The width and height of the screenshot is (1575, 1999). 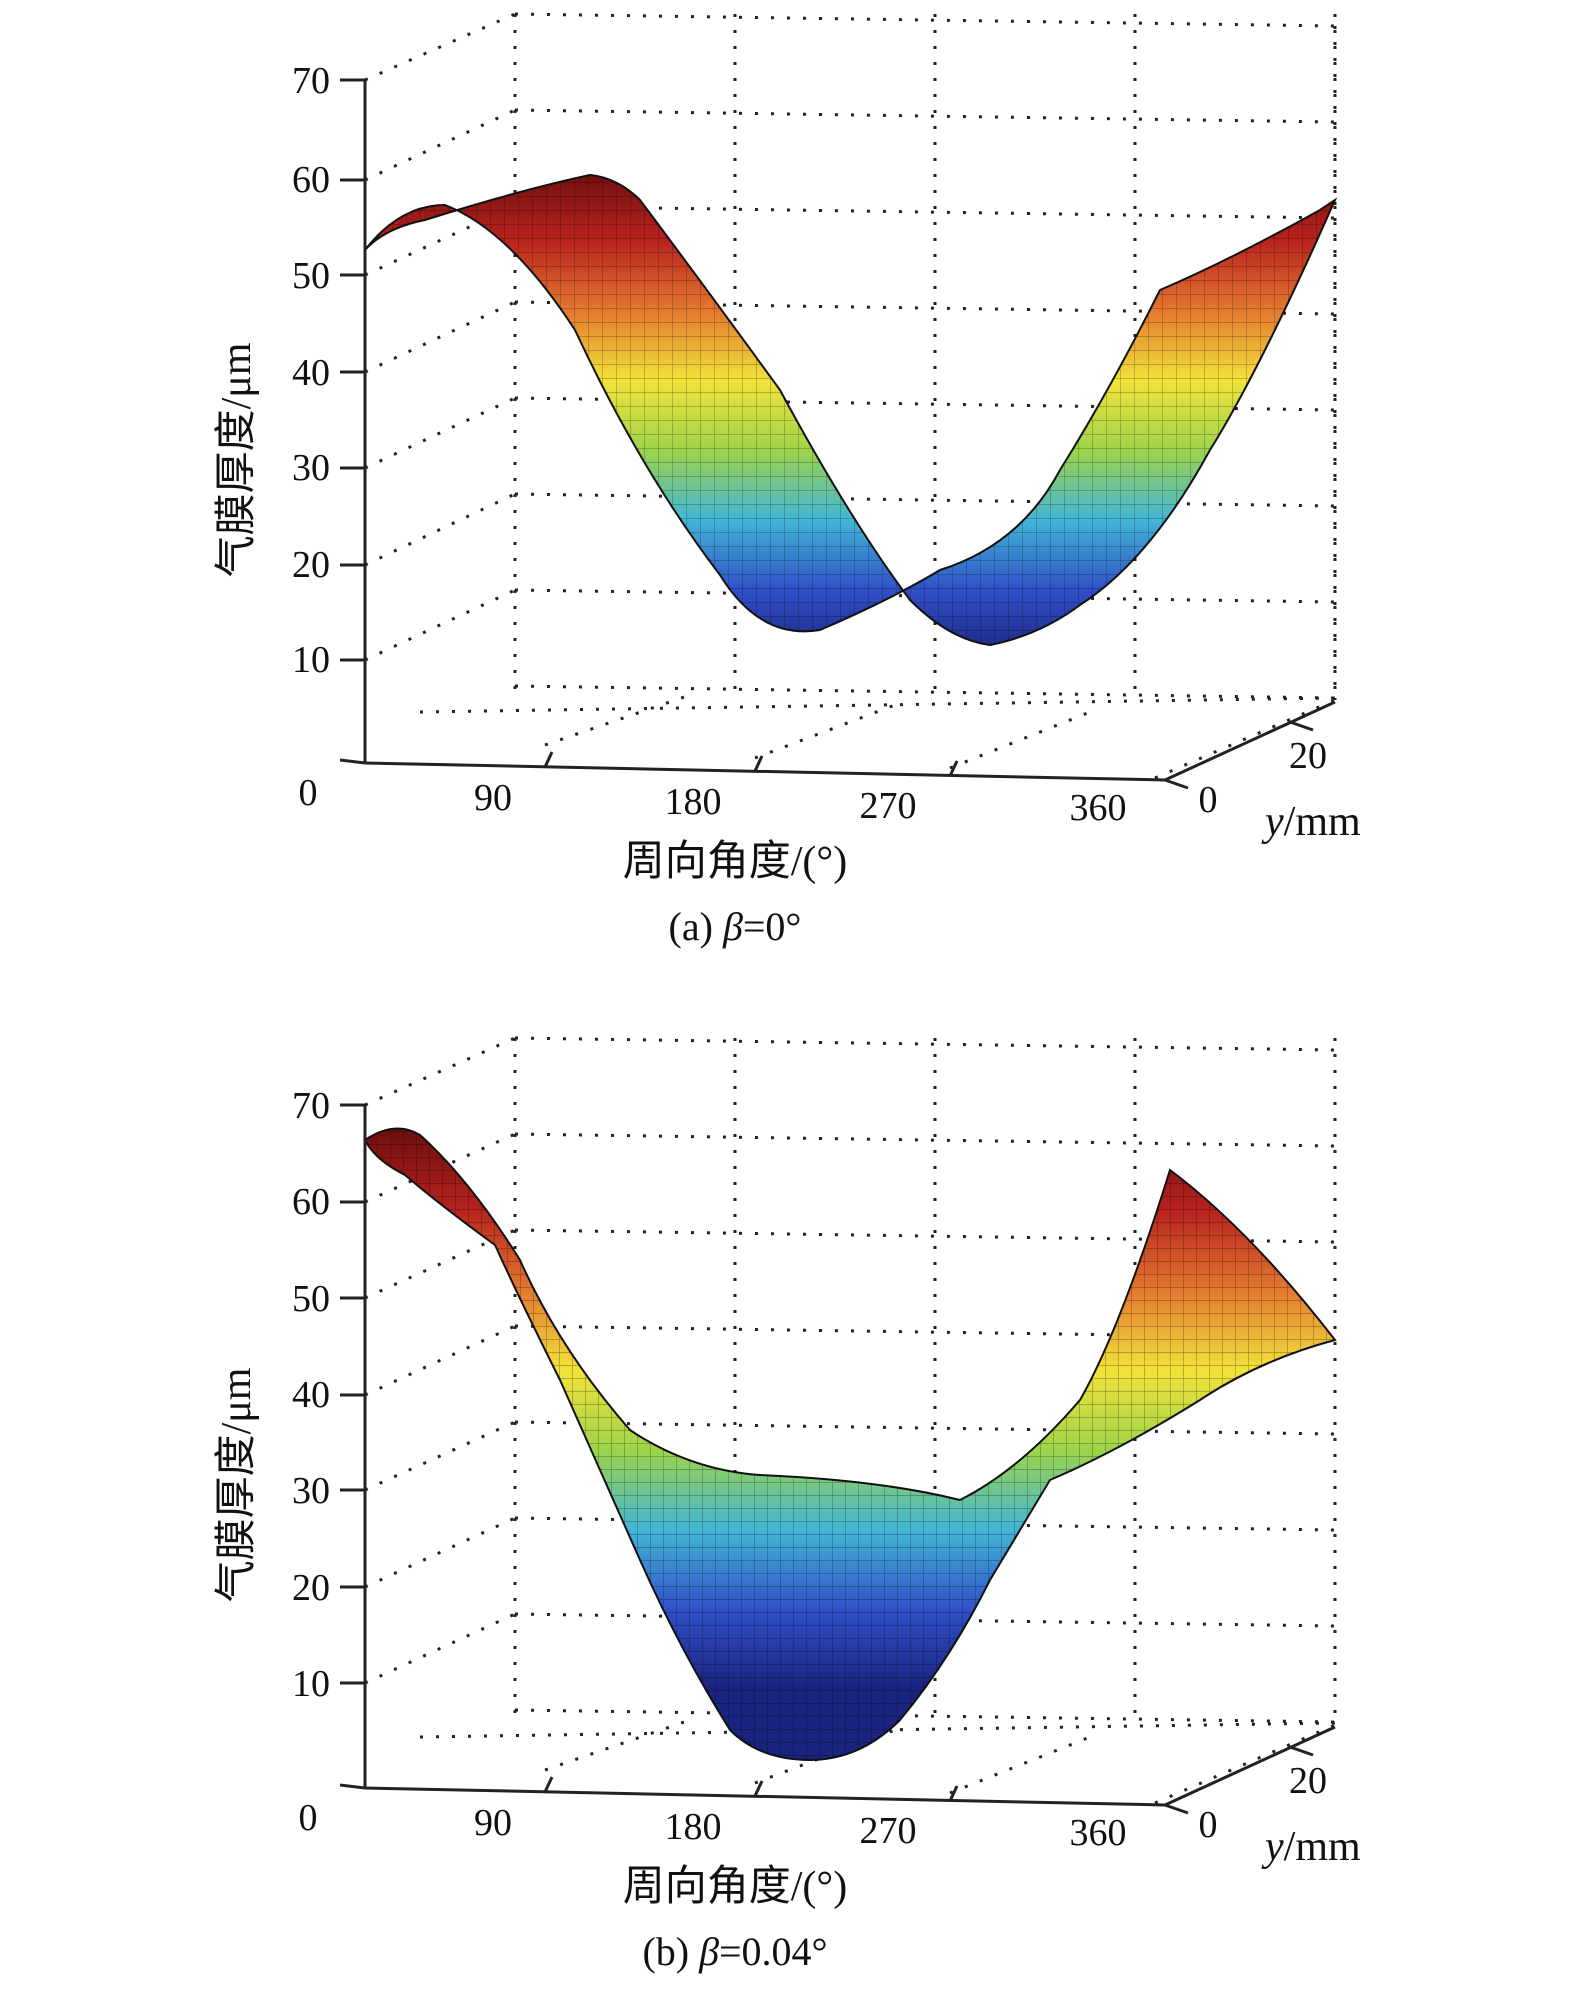 What do you see at coordinates (772, 926) in the screenshot?
I see `caption-suffix: =0°` at bounding box center [772, 926].